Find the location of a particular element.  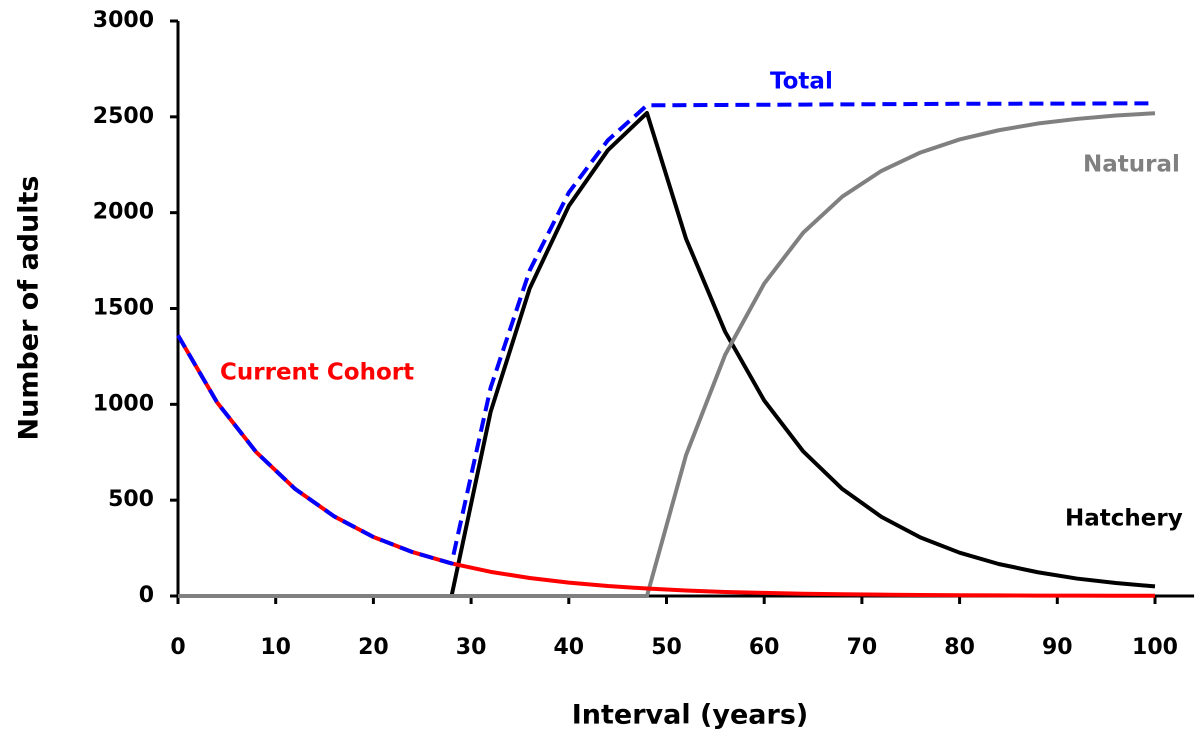

x-tick-label: 20 is located at coordinates (373, 647).